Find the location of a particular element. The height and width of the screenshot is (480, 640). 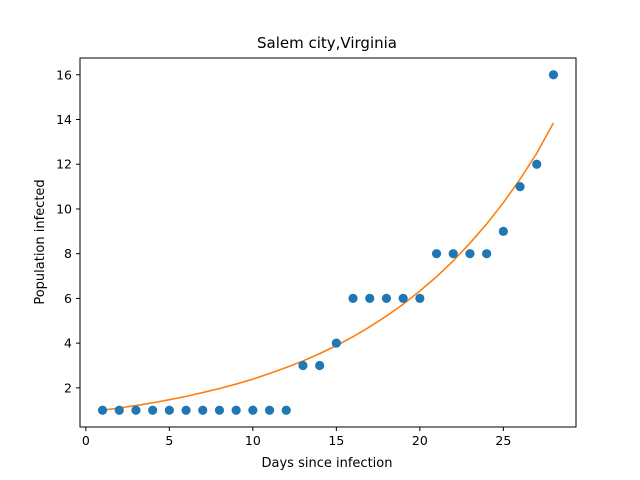

y-tick-label: 8 is located at coordinates (68, 253).